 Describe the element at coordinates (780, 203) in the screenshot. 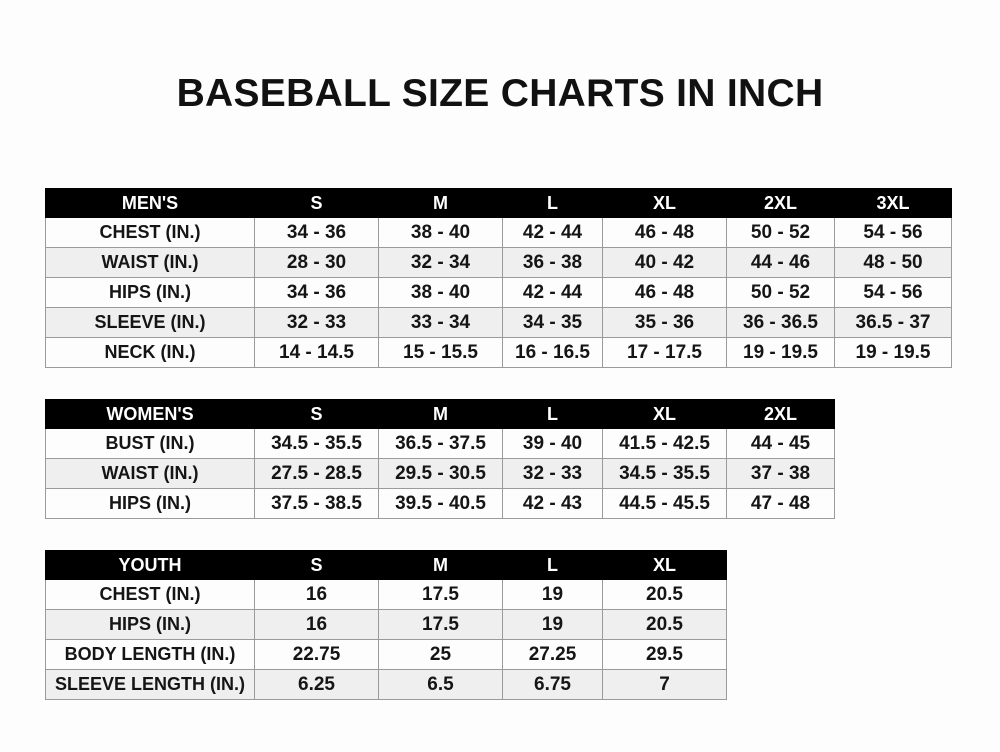

I see `size-header: 2XL` at that location.